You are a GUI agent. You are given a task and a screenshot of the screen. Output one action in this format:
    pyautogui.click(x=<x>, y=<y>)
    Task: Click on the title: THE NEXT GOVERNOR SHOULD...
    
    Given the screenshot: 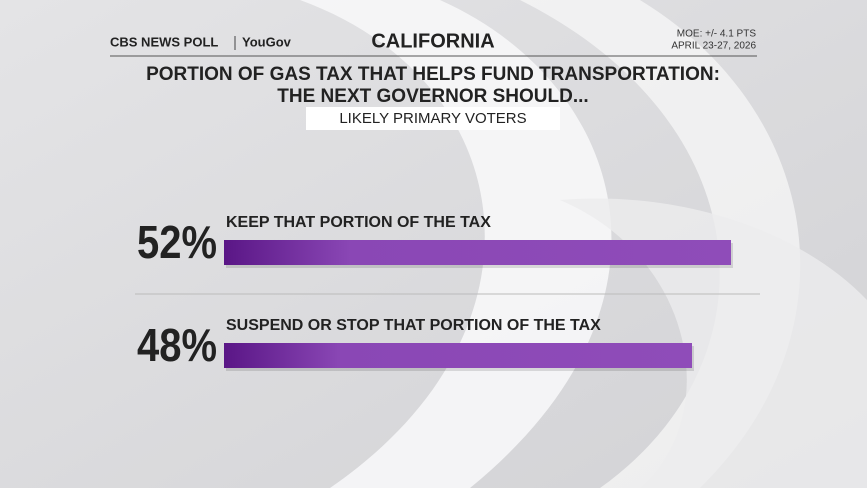 What is the action you would take?
    pyautogui.click(x=432, y=96)
    